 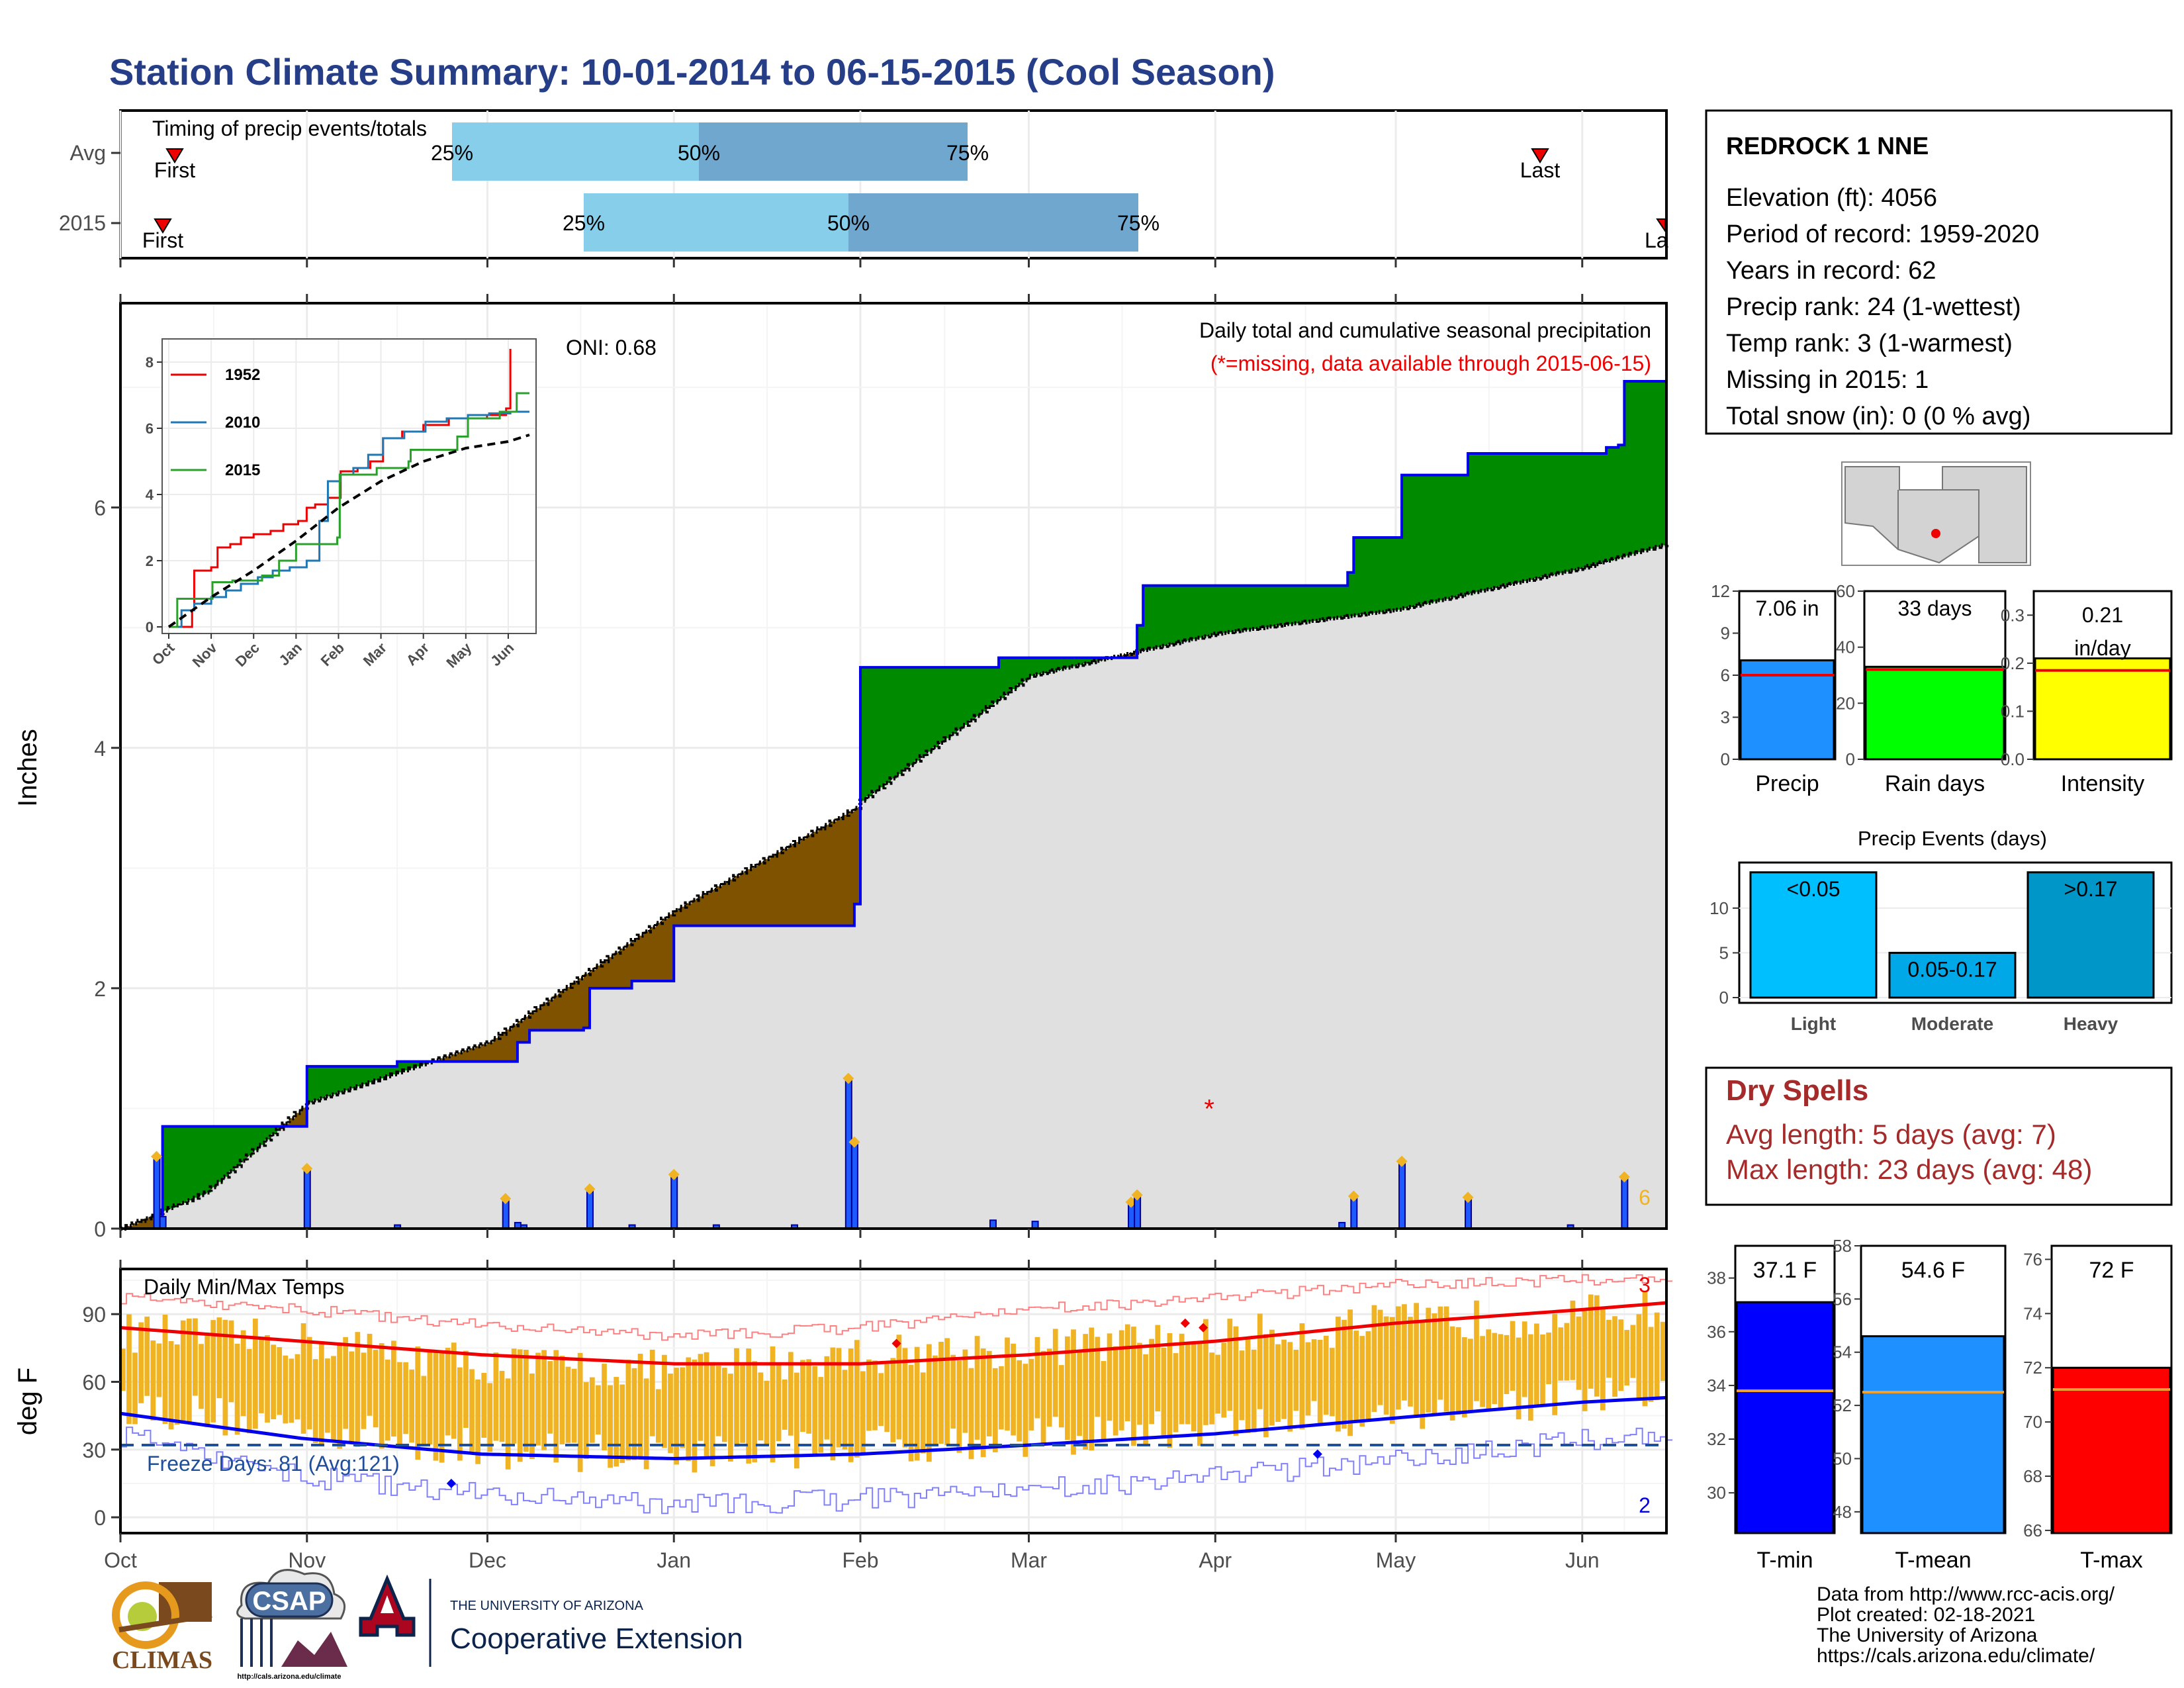 What do you see at coordinates (340, 488) in the screenshot?
I see `inset-series-line` at bounding box center [340, 488].